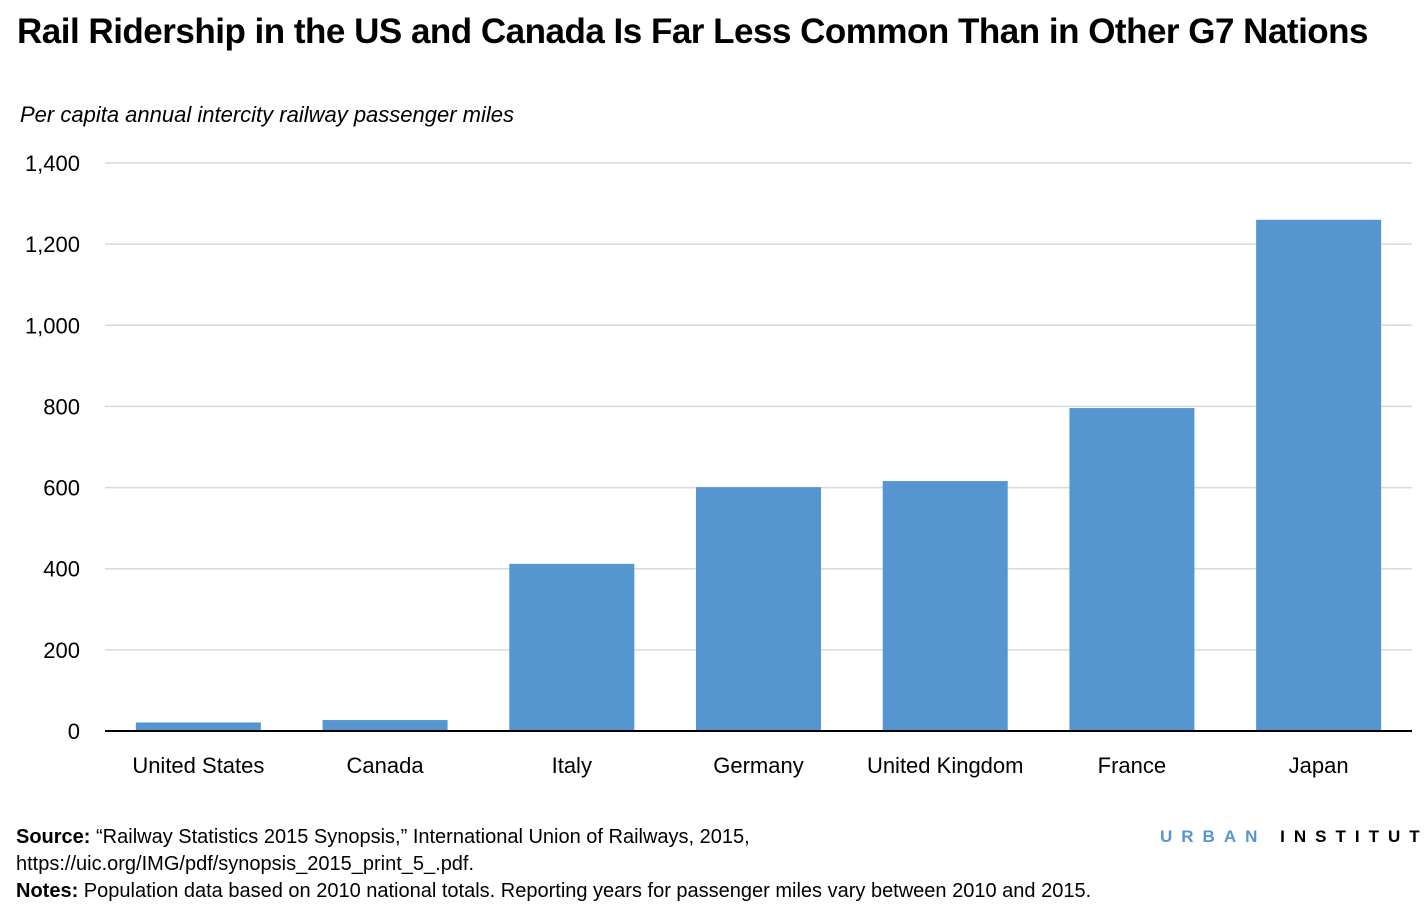 The height and width of the screenshot is (914, 1427). I want to click on y-tick-label: 1,400, so click(52, 163).